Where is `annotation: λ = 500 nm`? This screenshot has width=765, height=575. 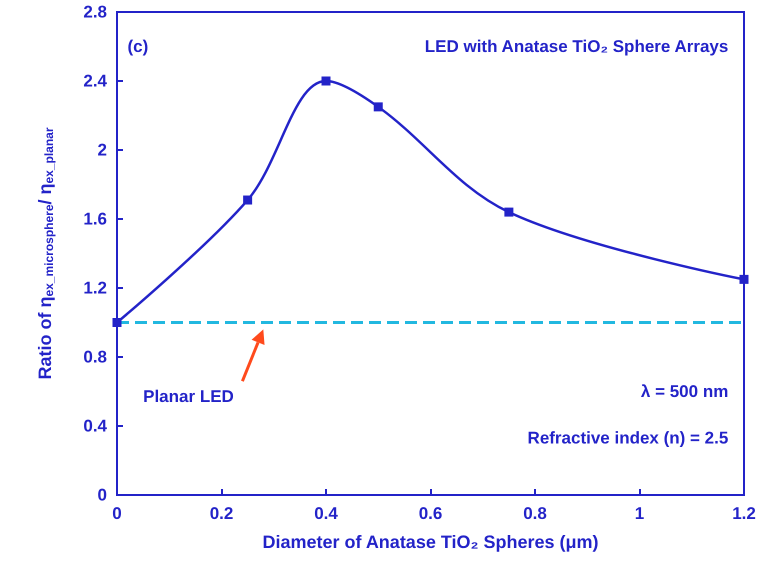 annotation: λ = 500 nm is located at coordinates (684, 391).